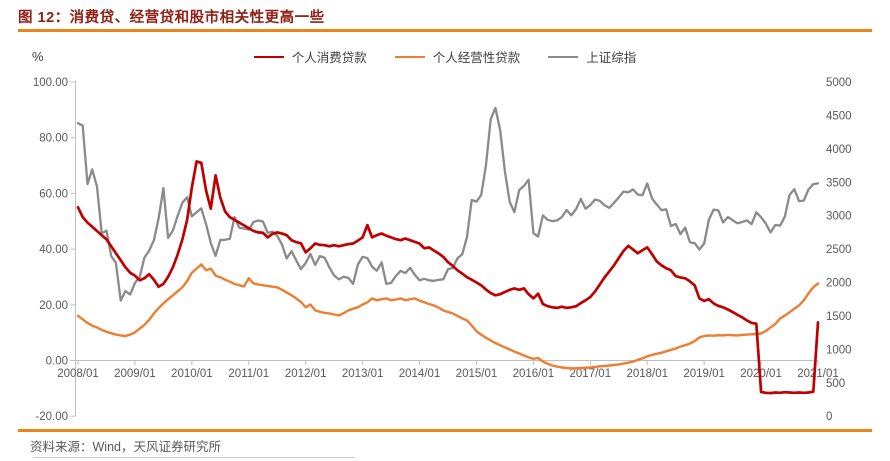  I want to click on left-axis-tick-label: 40.00, so click(53, 250).